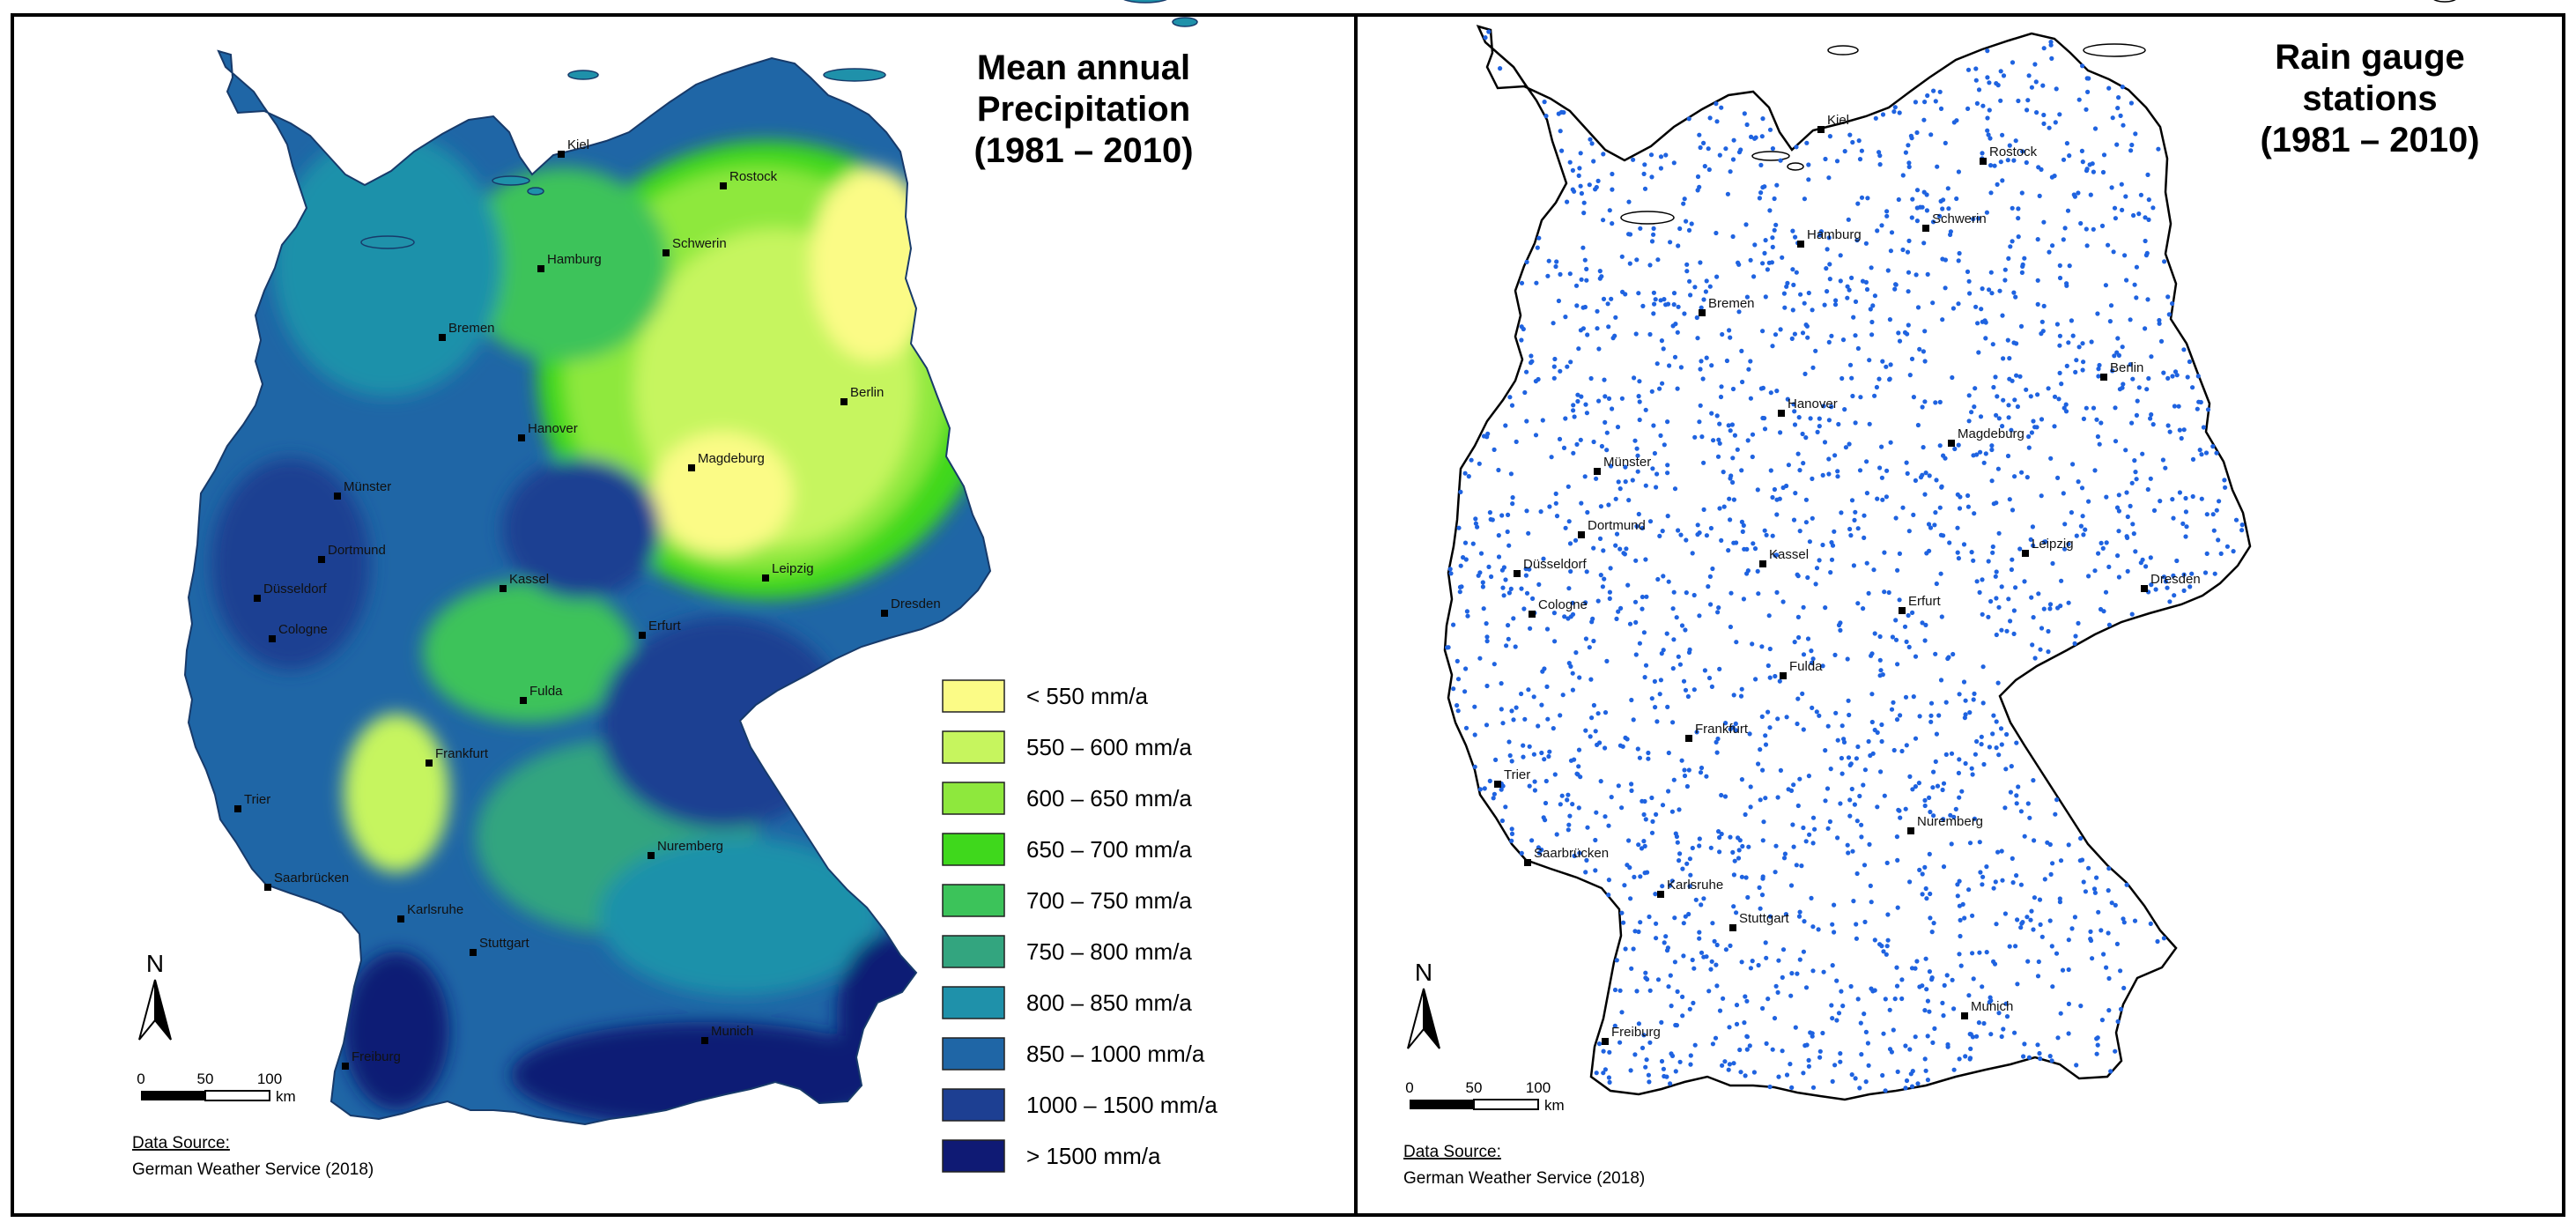 The height and width of the screenshot is (1230, 2576). What do you see at coordinates (303, 629) in the screenshot?
I see `city-label: Cologne` at bounding box center [303, 629].